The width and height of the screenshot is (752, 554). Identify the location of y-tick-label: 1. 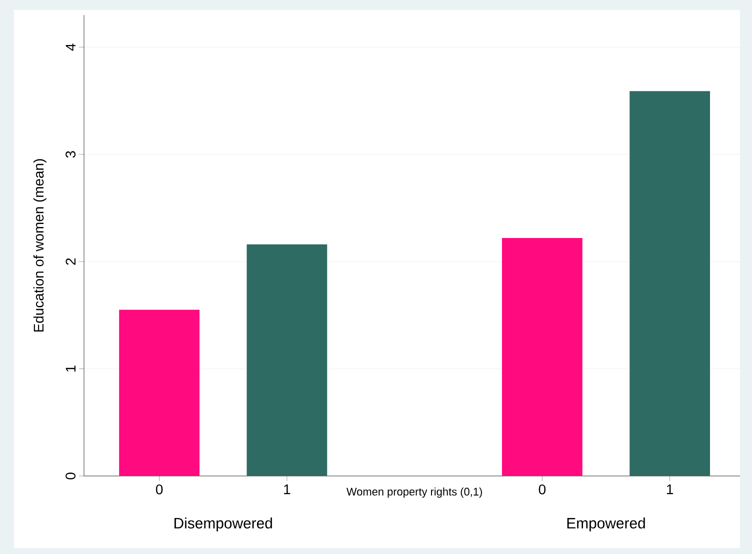
(71, 369).